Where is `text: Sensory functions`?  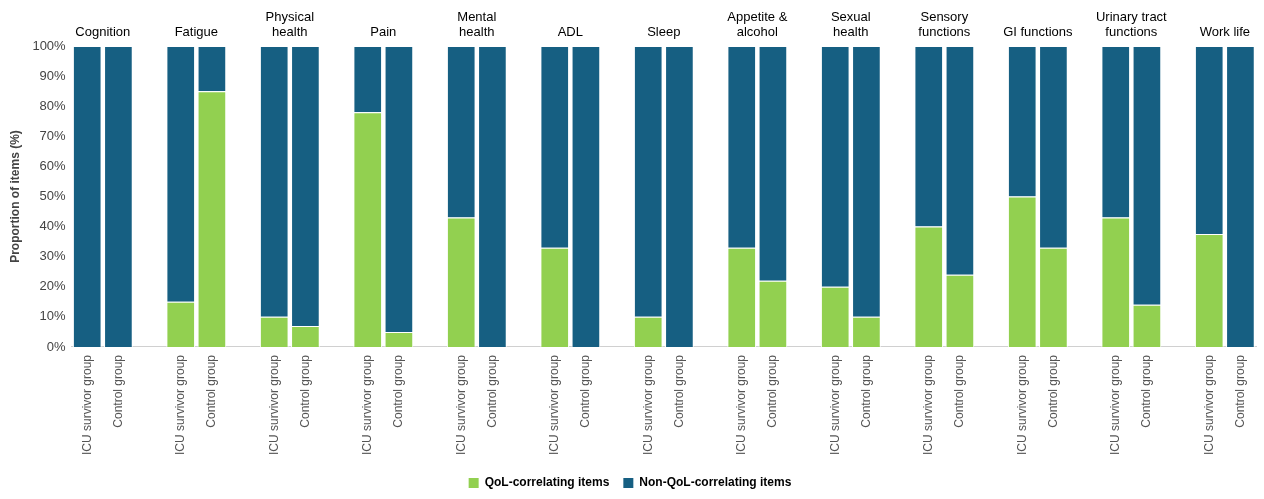
text: Sensory functions is located at coordinates (944, 24).